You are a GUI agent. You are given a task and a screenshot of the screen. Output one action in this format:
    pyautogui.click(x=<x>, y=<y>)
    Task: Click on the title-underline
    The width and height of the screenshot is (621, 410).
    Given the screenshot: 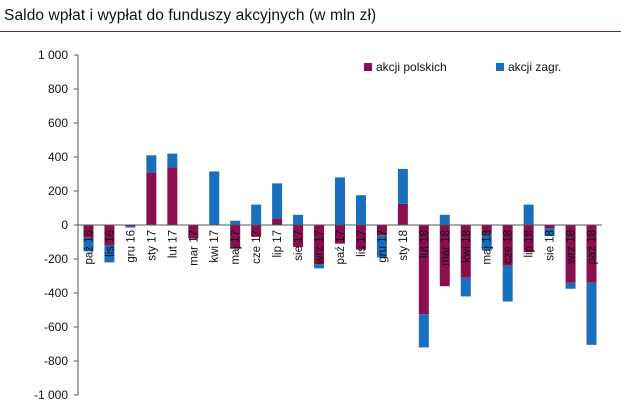 What is the action you would take?
    pyautogui.click(x=310, y=31)
    